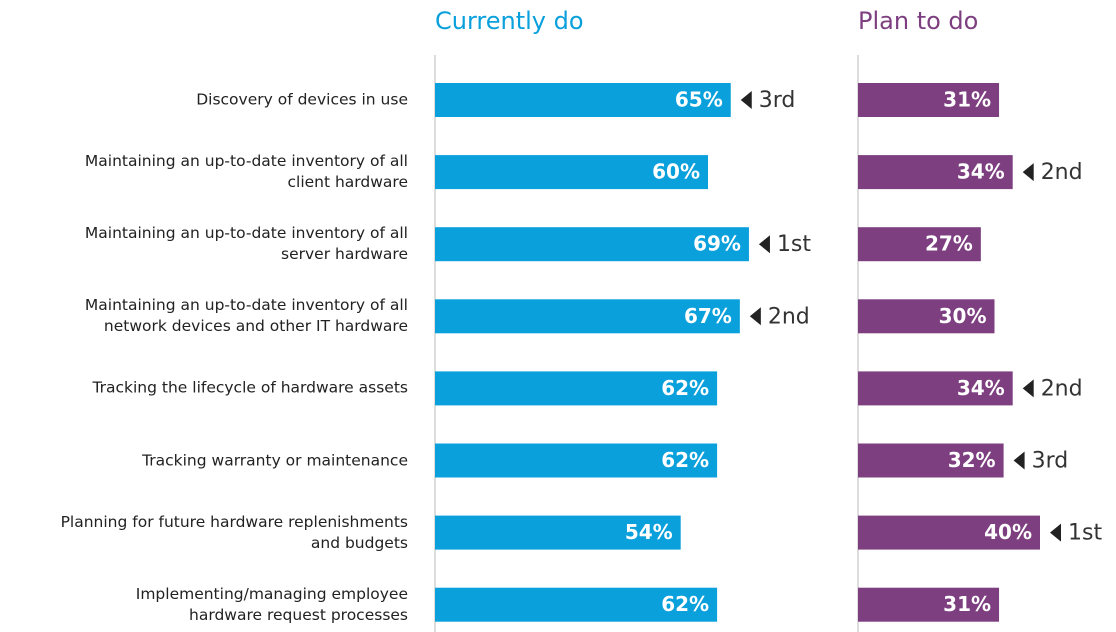 This screenshot has height=632, width=1116. Describe the element at coordinates (302, 99) in the screenshot. I see `category-label: Discovery of devices in use` at that location.